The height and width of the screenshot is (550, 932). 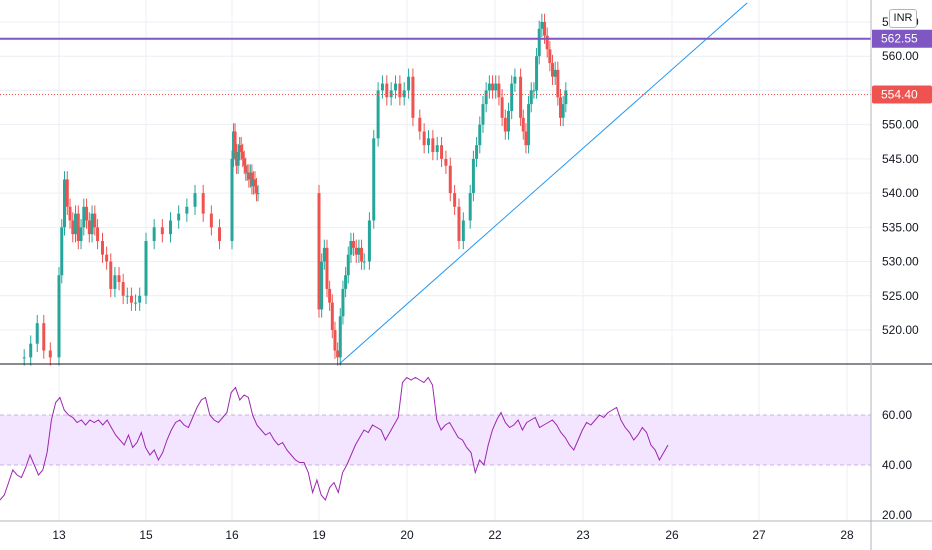 What do you see at coordinates (847, 535) in the screenshot?
I see `time-tick-label: 28` at bounding box center [847, 535].